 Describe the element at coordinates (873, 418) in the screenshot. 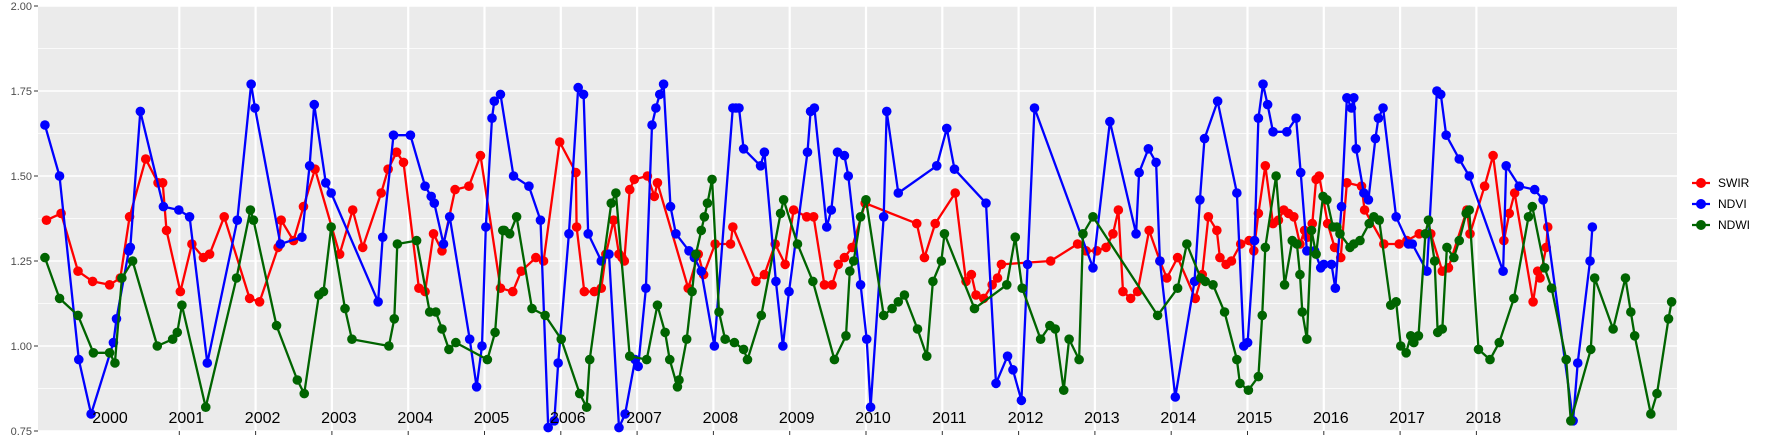

I see `year-label: 2010` at that location.